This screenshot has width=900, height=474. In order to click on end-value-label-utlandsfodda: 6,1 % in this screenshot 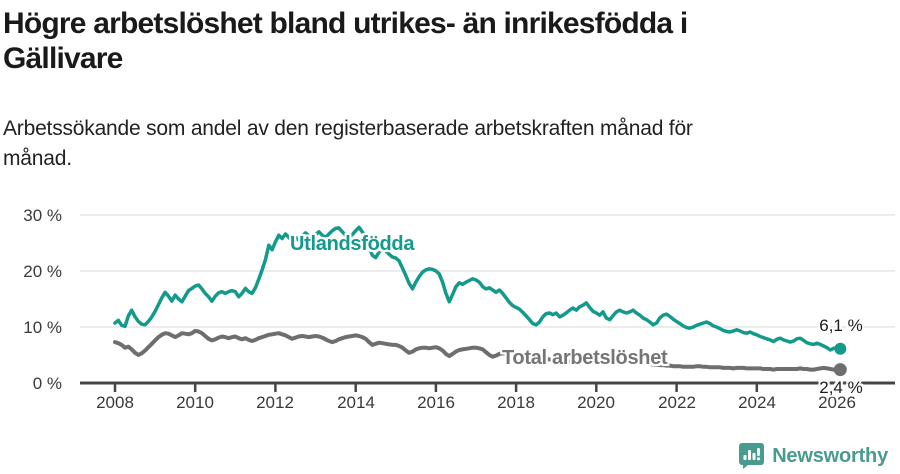, I will do `click(841, 325)`.